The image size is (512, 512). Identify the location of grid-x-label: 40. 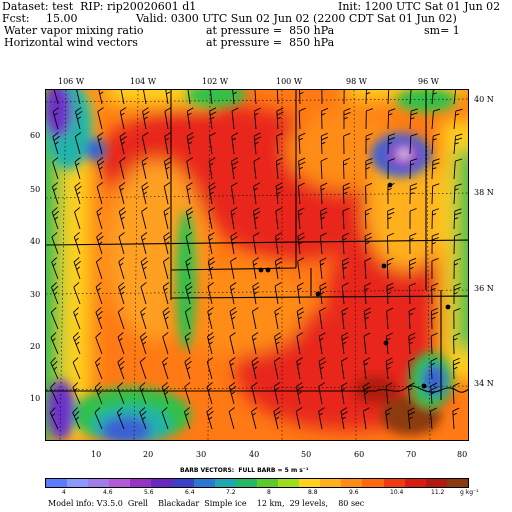
(254, 454).